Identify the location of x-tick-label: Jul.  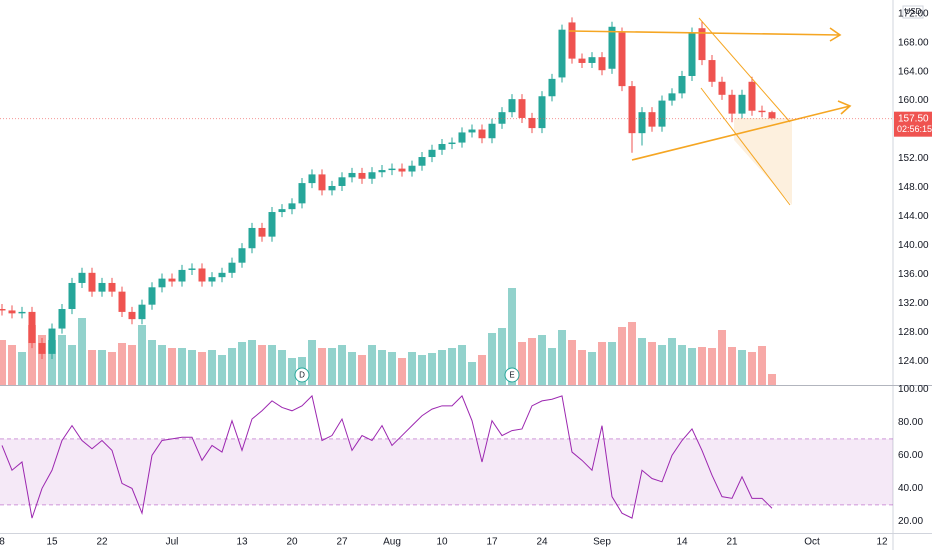
(172, 542).